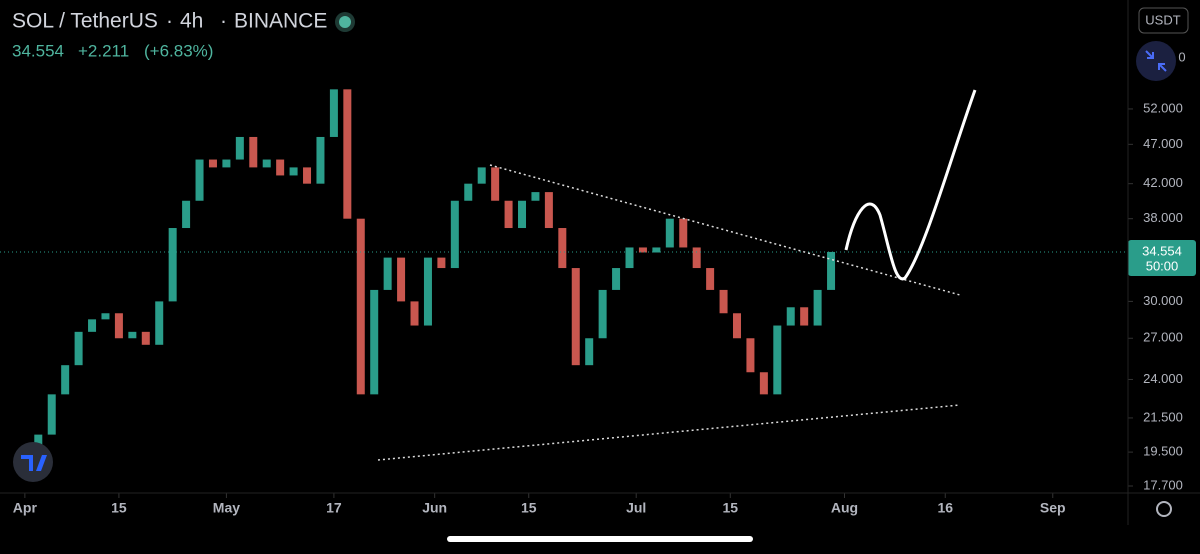 Image resolution: width=1200 pixels, height=554 pixels. What do you see at coordinates (280, 21) in the screenshot?
I see `exchange: BINANCE` at bounding box center [280, 21].